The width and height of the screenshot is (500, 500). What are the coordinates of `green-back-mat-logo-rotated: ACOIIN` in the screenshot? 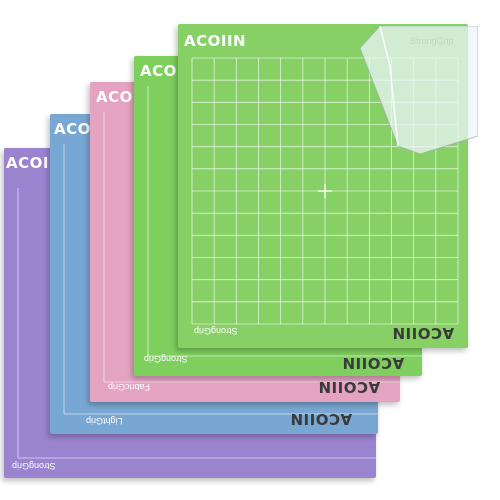 It's located at (373, 363).